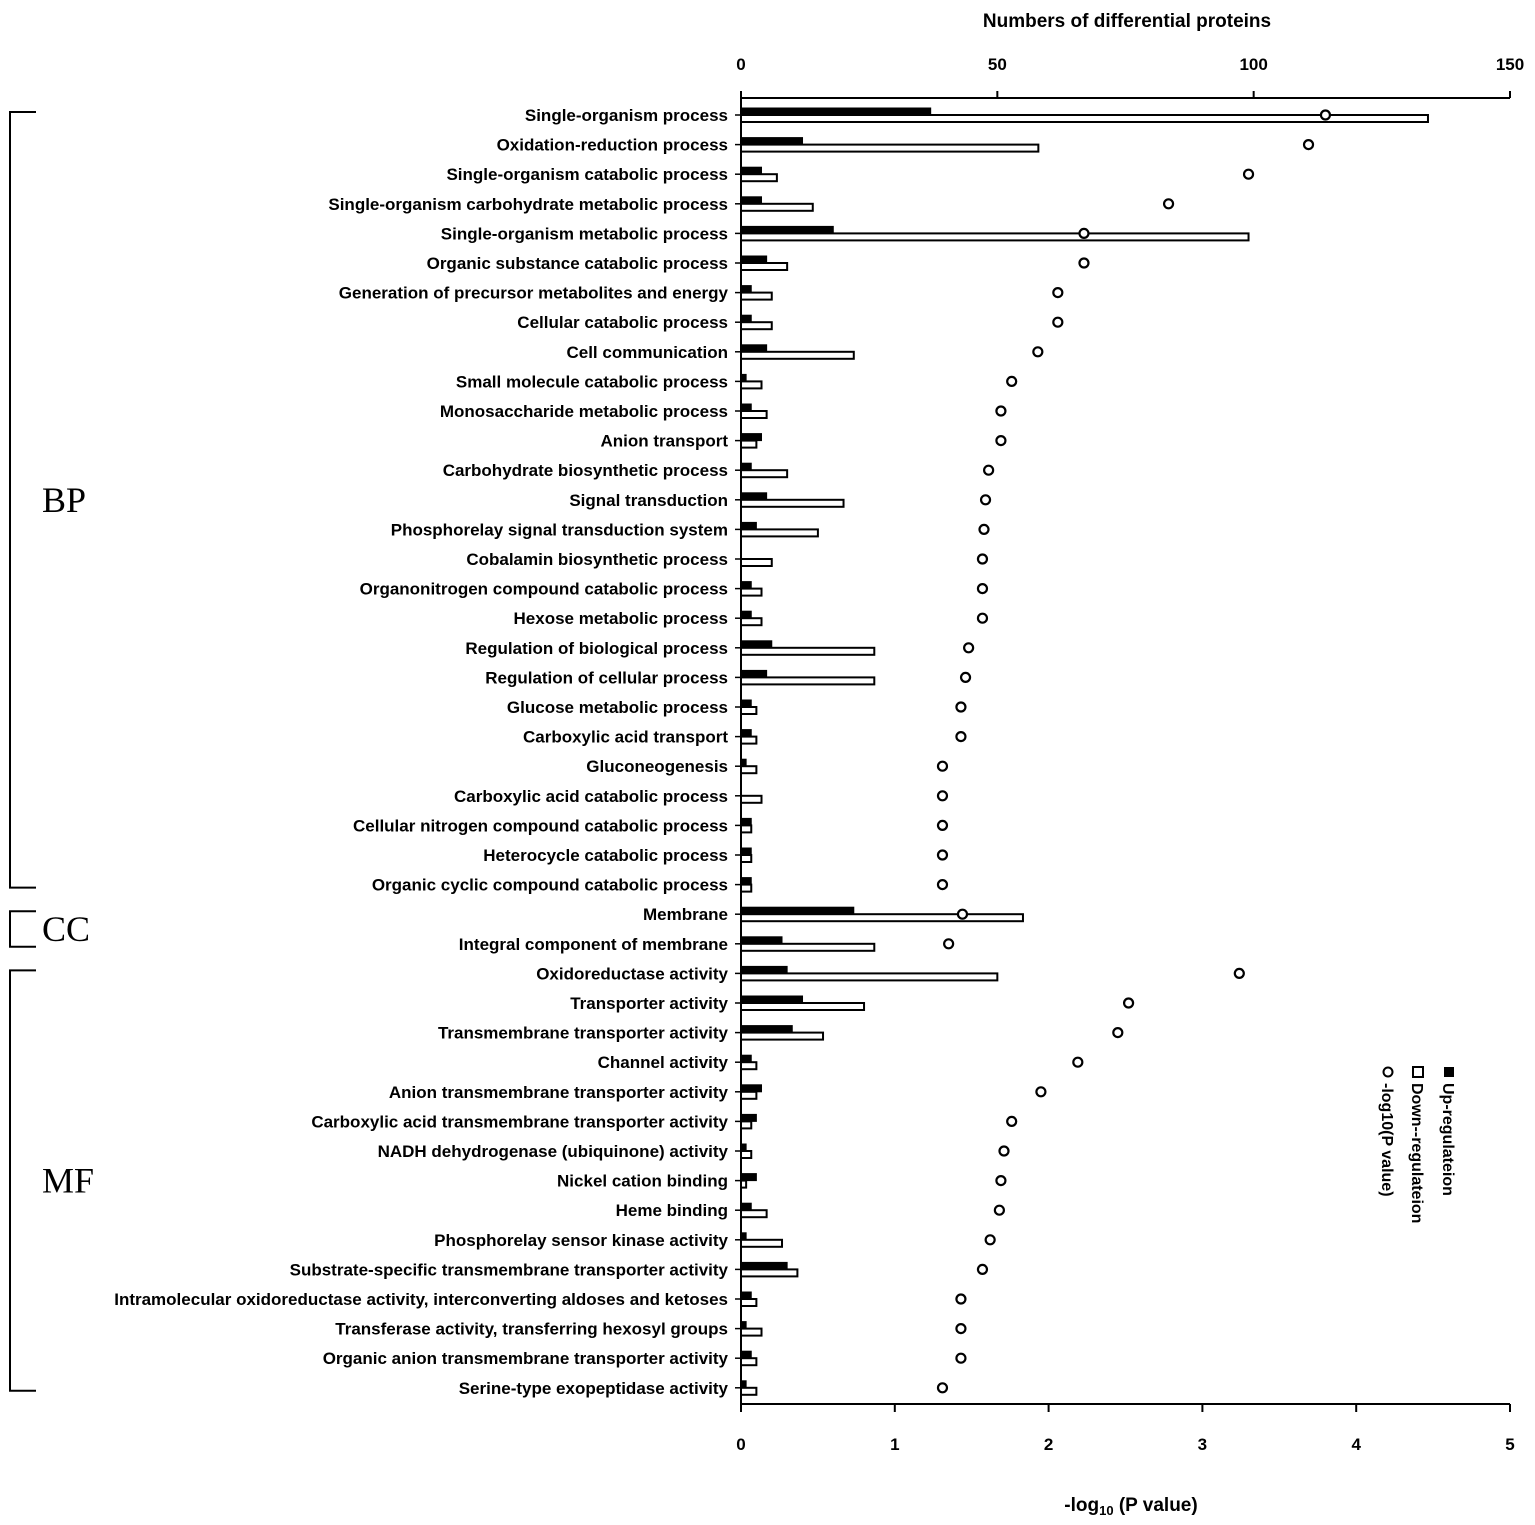 This screenshot has height=1525, width=1535. Describe the element at coordinates (625, 737) in the screenshot. I see `category-label: Carboxylic acid transport` at that location.